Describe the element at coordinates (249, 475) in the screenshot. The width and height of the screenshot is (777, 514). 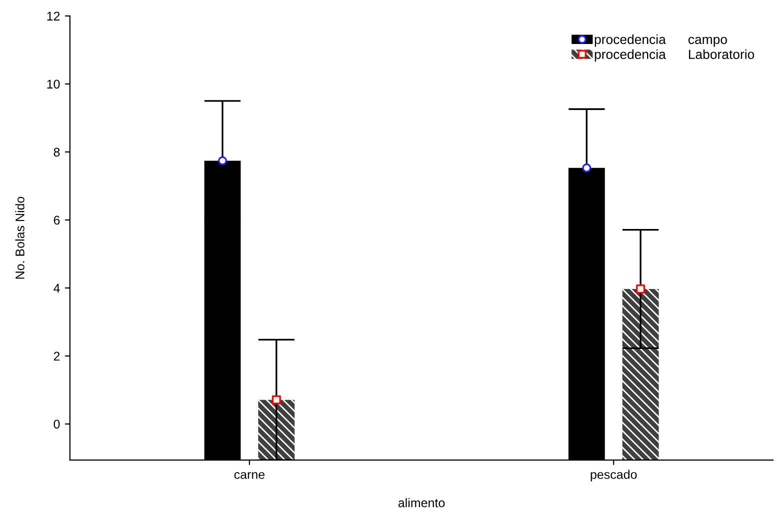
I see `x-tick-label: carne` at that location.